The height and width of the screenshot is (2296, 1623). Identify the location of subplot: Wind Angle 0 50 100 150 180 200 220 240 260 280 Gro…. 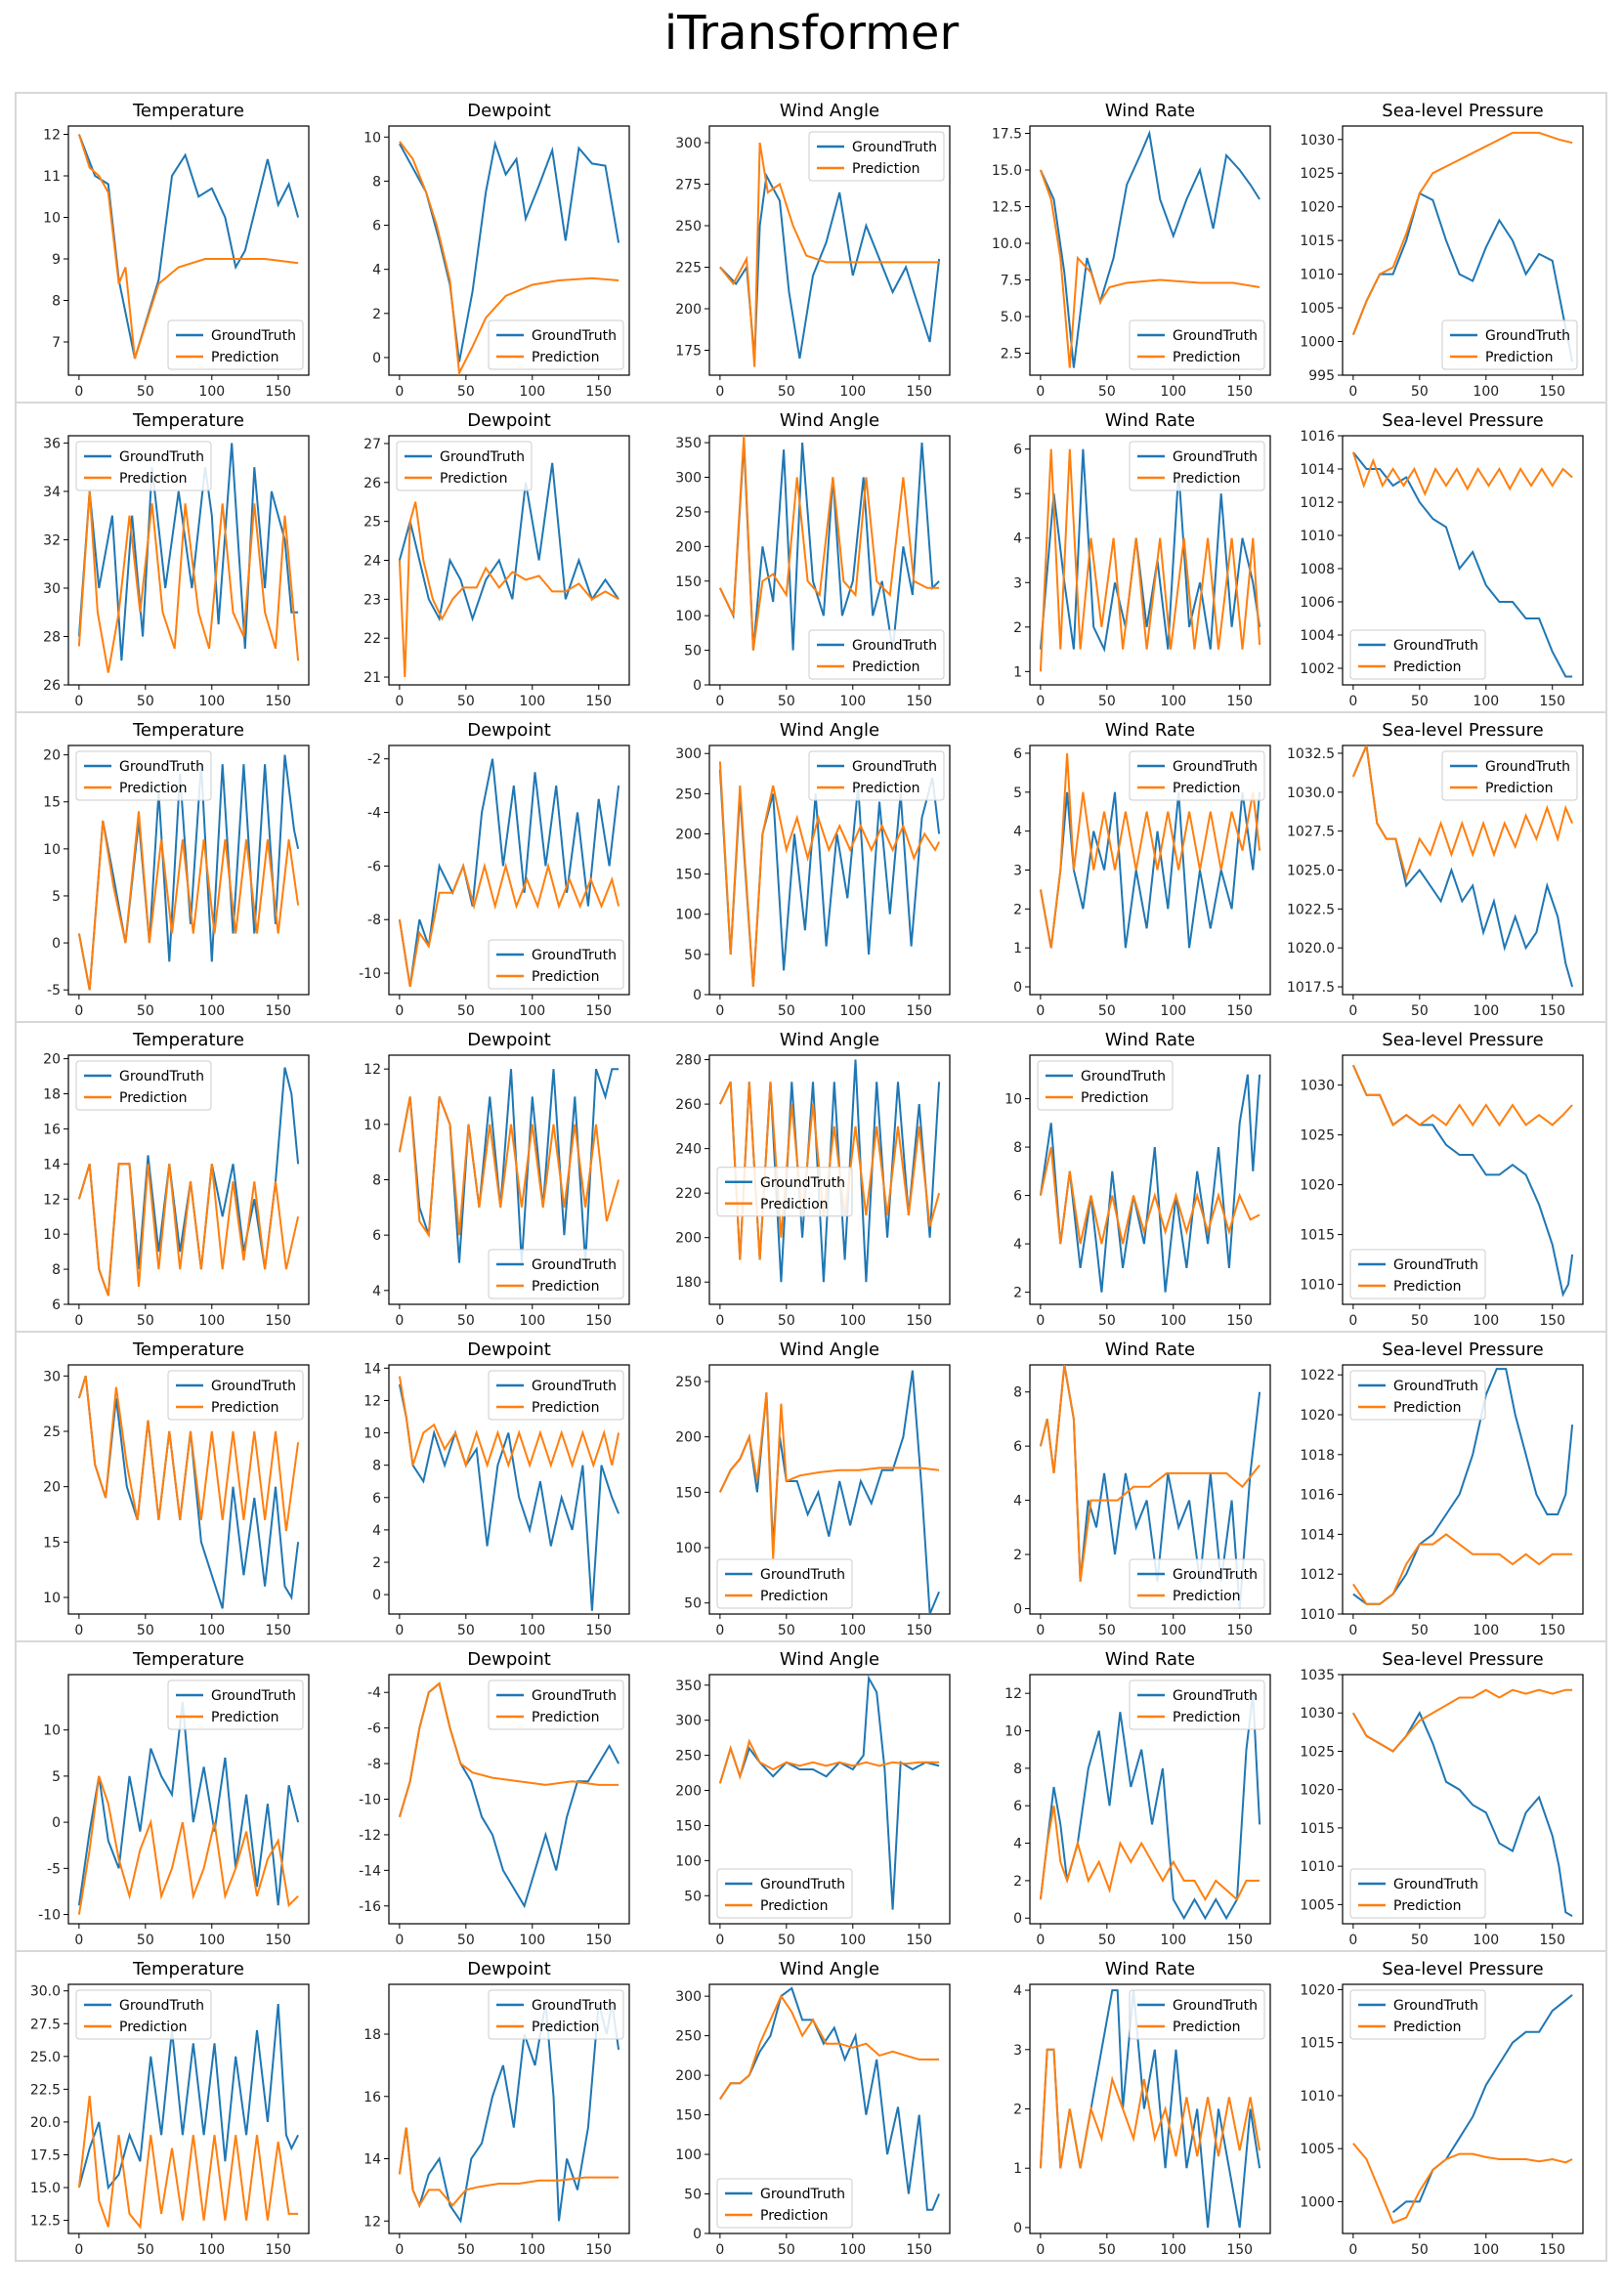
(813, 1179).